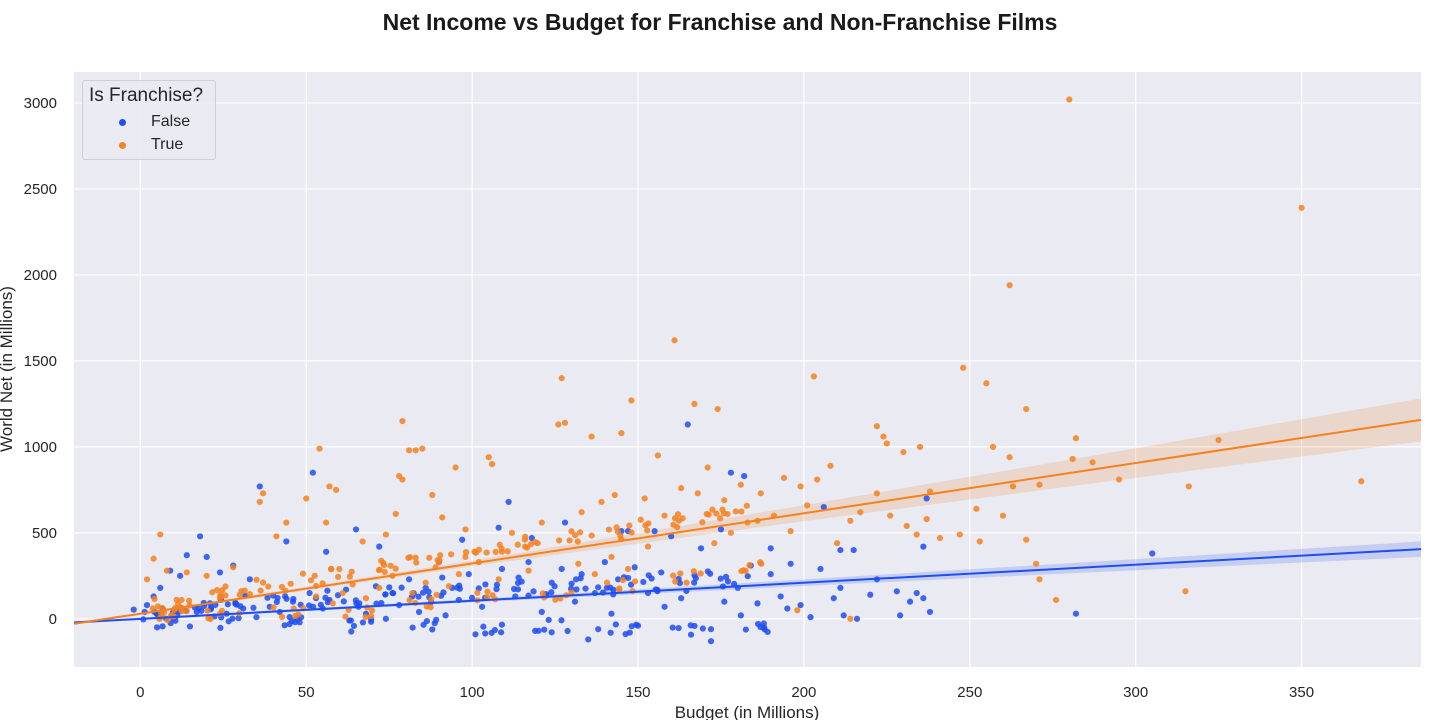  What do you see at coordinates (803, 692) in the screenshot?
I see `x-tick-label: 200` at bounding box center [803, 692].